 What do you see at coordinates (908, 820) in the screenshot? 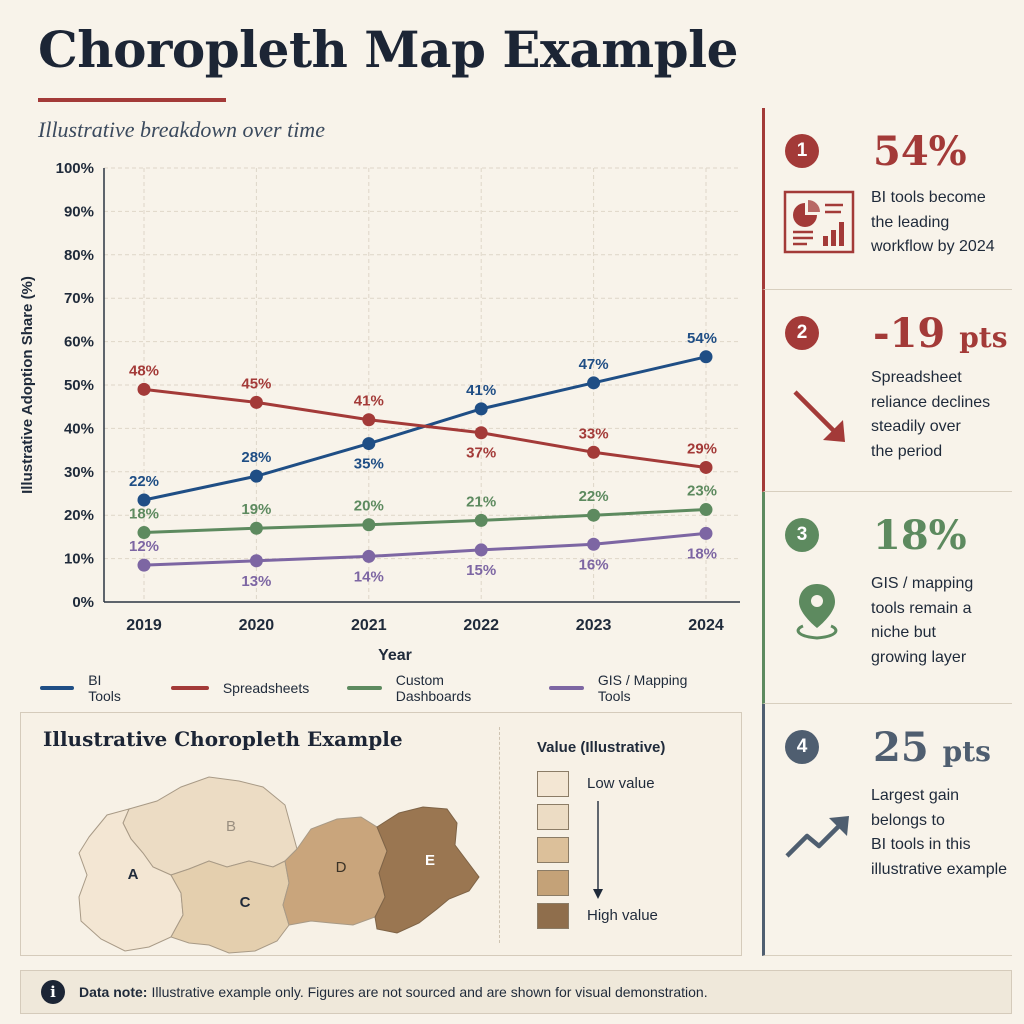
I see `stat-description-line: belongs to` at bounding box center [908, 820].